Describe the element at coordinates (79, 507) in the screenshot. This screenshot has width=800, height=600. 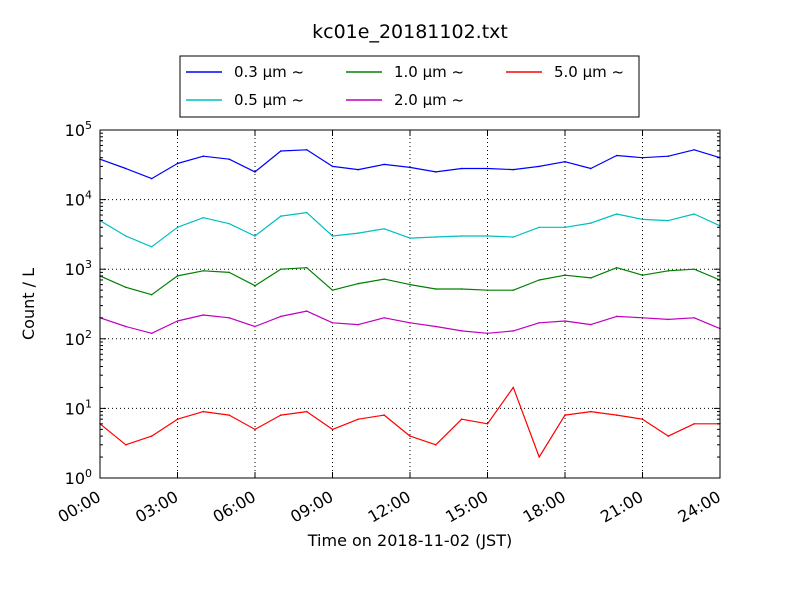
I see `x-tick-label: 00:00` at that location.